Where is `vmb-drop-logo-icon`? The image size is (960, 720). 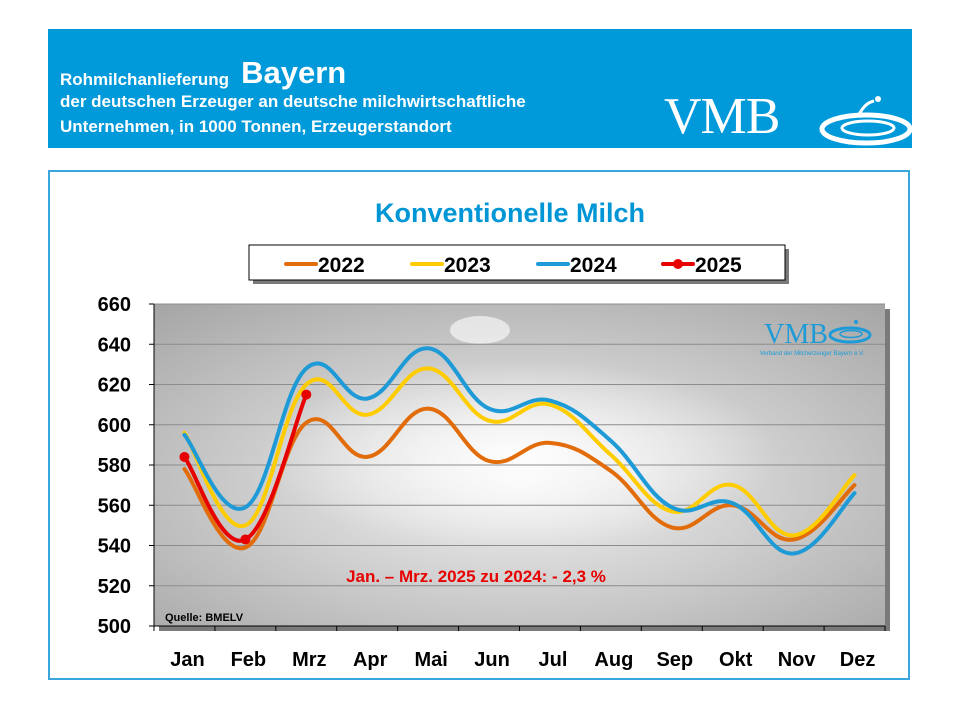 vmb-drop-logo-icon is located at coordinates (865, 121).